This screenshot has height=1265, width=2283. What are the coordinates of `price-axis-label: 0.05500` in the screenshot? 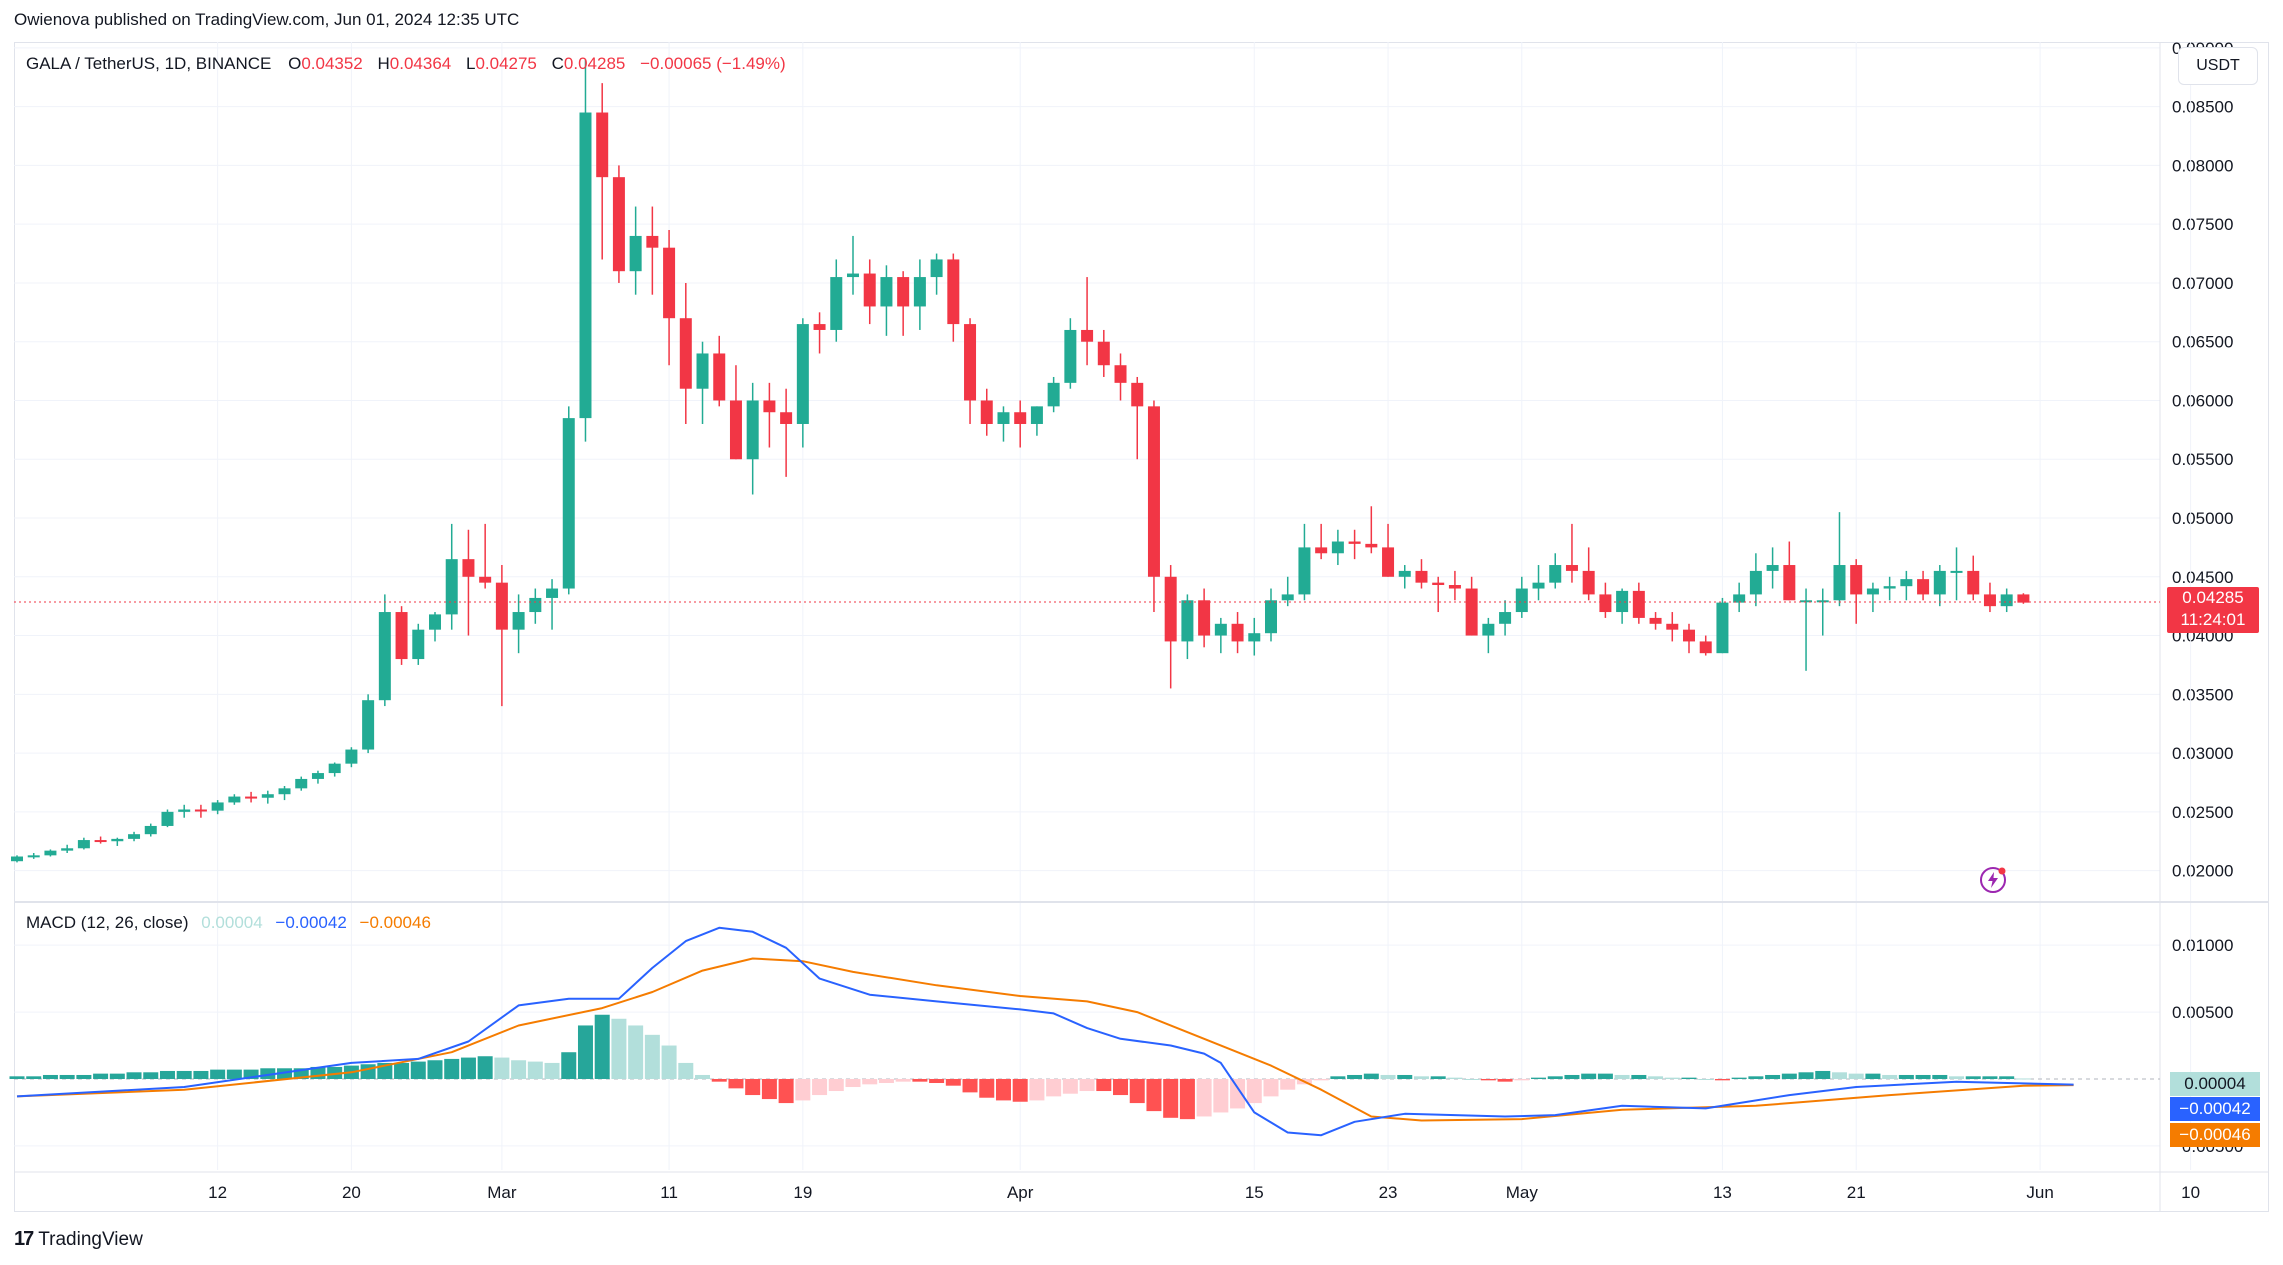 It's located at (2202, 459).